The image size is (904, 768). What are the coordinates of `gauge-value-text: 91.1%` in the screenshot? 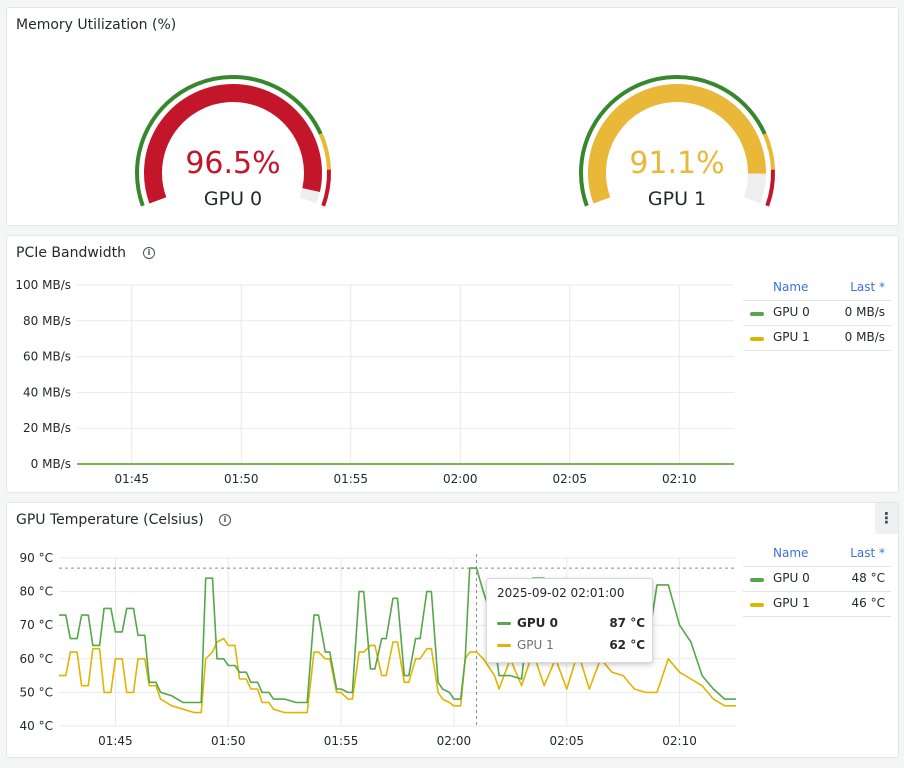 It's located at (676, 163).